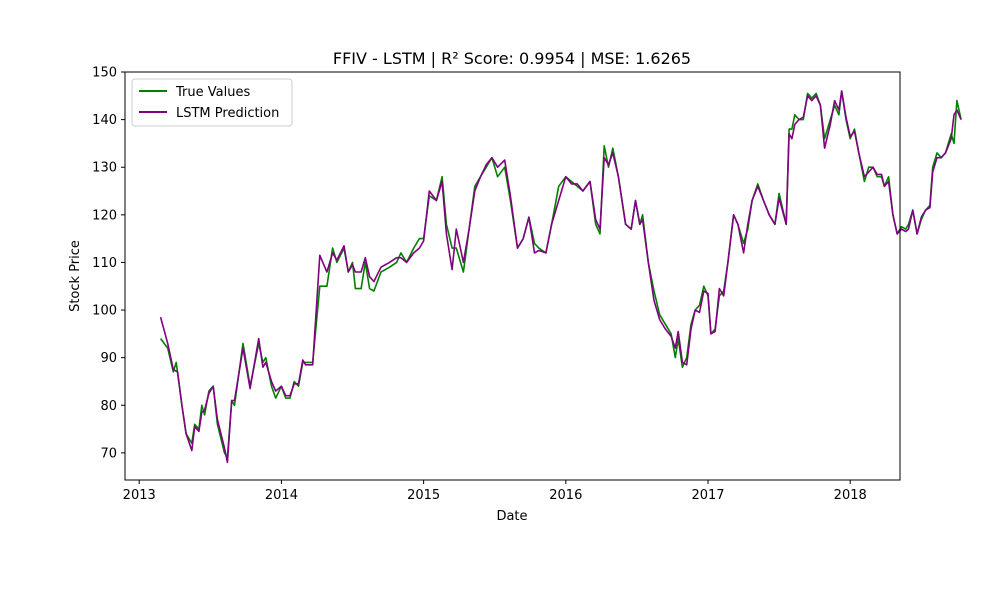 This screenshot has width=1000, height=600. I want to click on x-tick-label: 2017, so click(707, 495).